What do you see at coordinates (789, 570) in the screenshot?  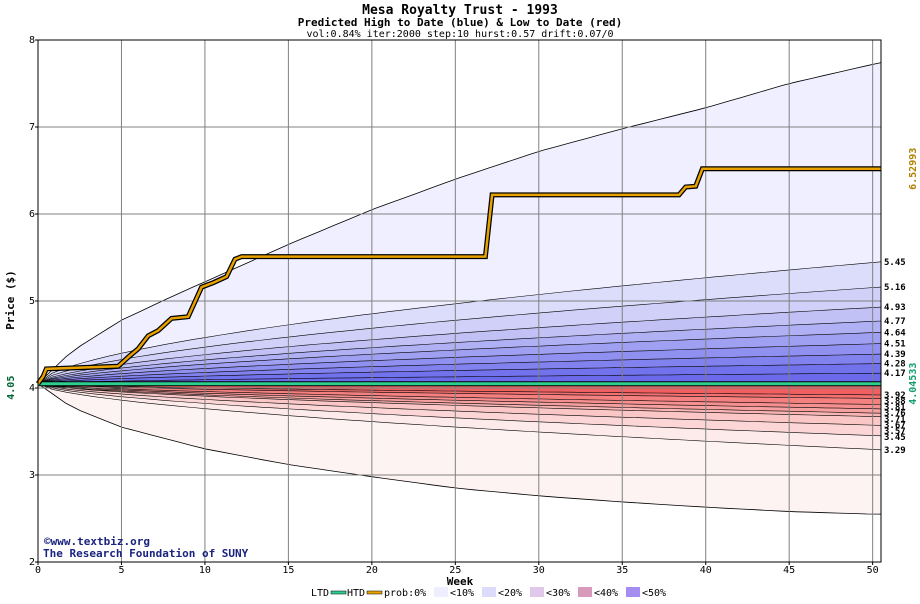 I see `x-tick-label: 45` at bounding box center [789, 570].